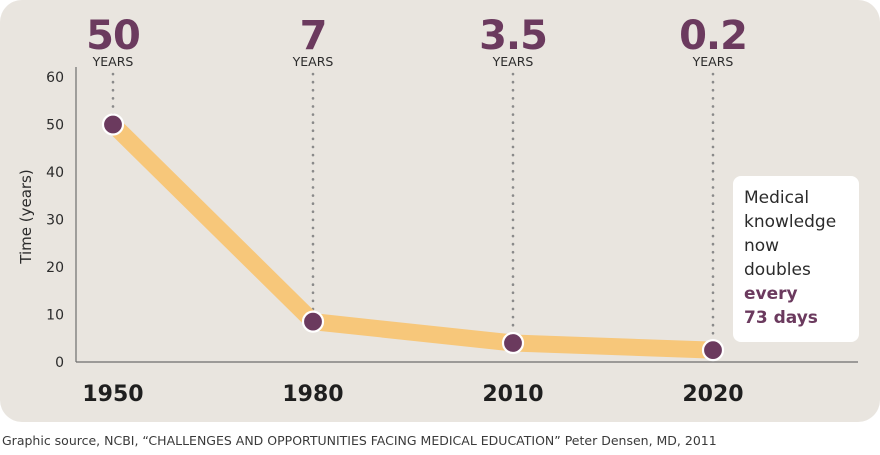 Image resolution: width=880 pixels, height=455 pixels. What do you see at coordinates (26, 216) in the screenshot?
I see `y-axis-title: Time (years)` at bounding box center [26, 216].